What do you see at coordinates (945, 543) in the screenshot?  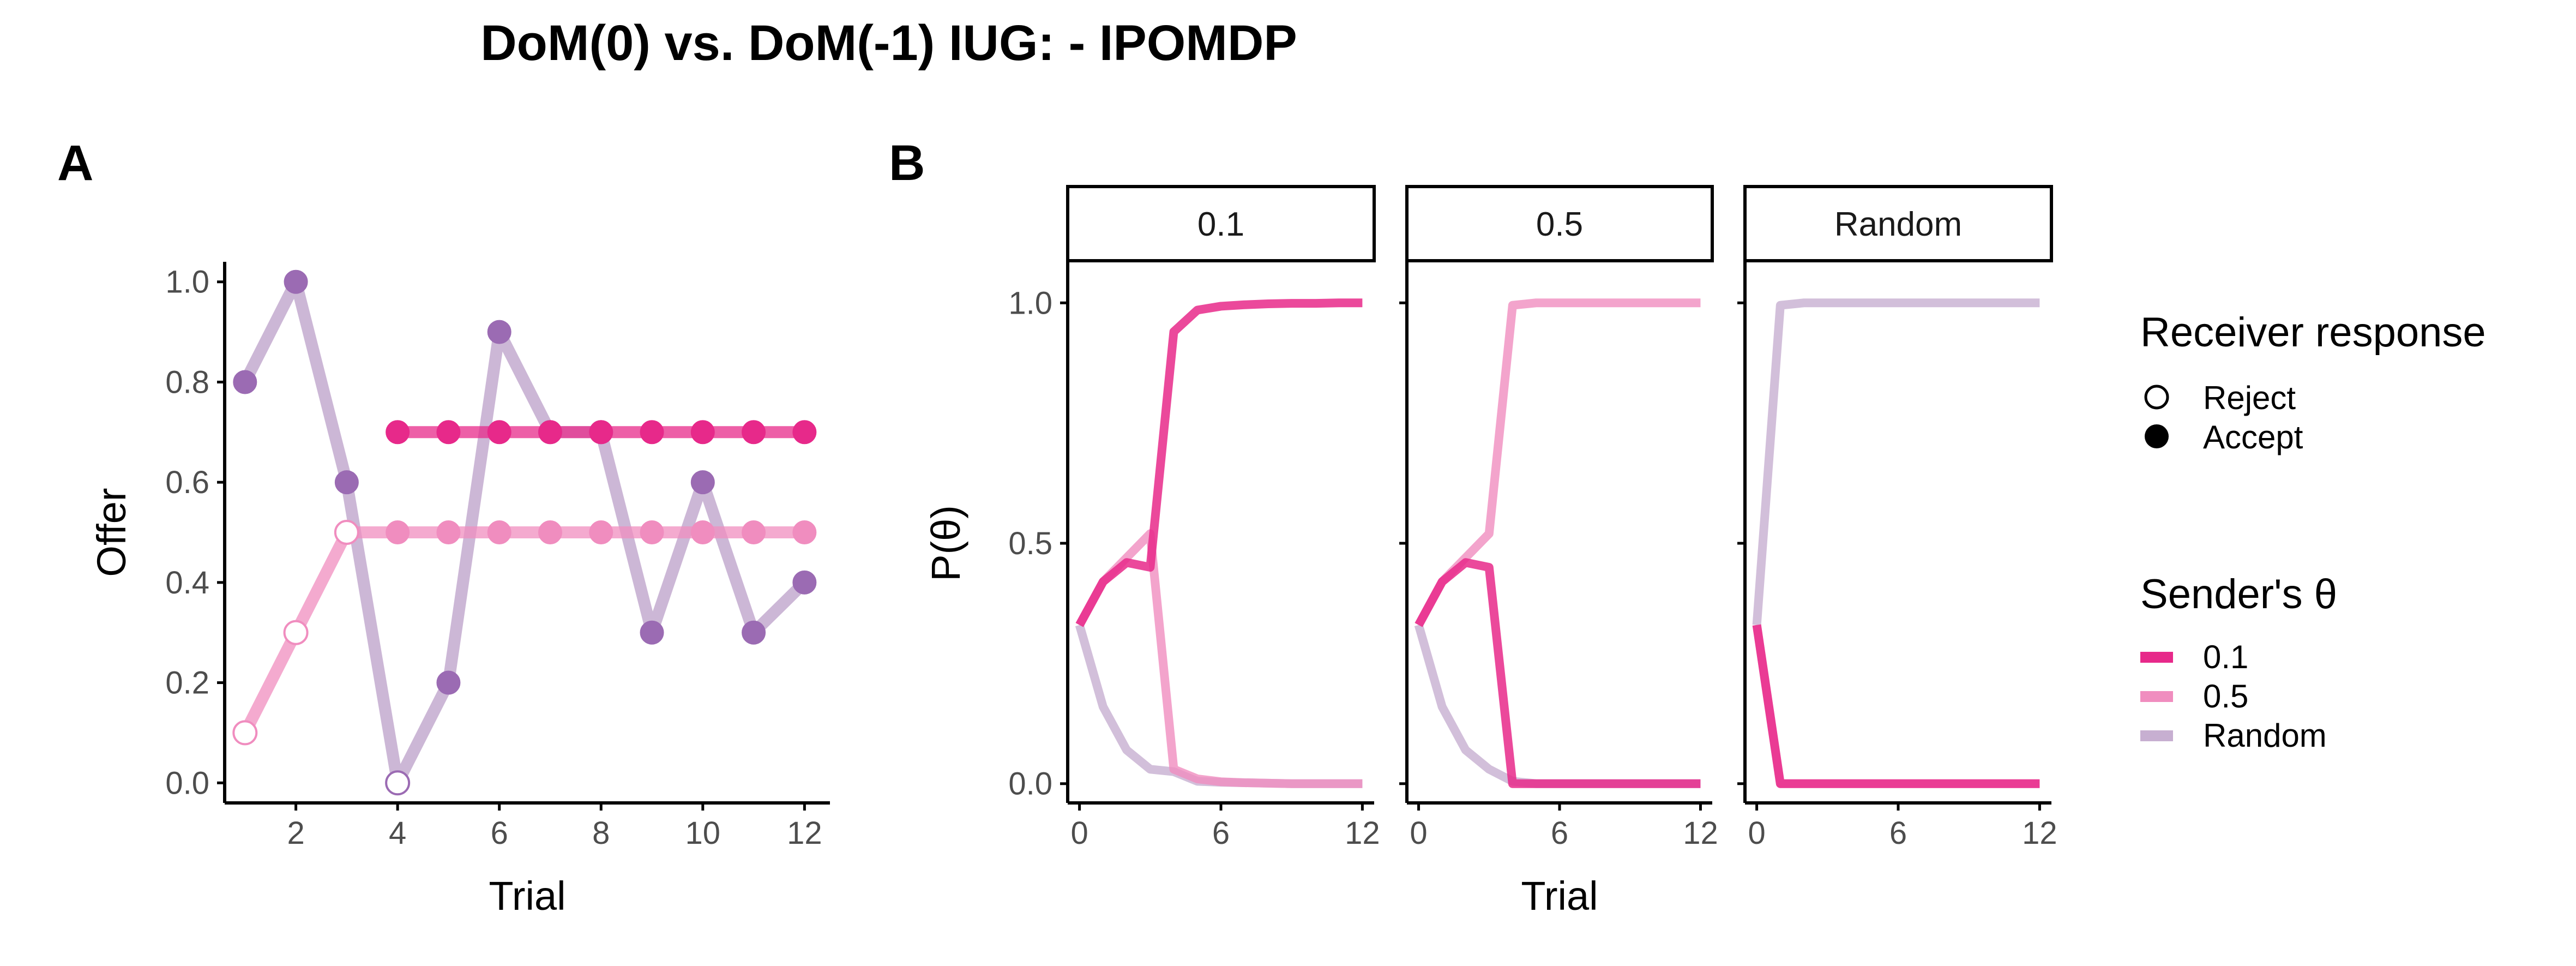 I see `panel-b-y-axis-title: P(θ)` at bounding box center [945, 543].